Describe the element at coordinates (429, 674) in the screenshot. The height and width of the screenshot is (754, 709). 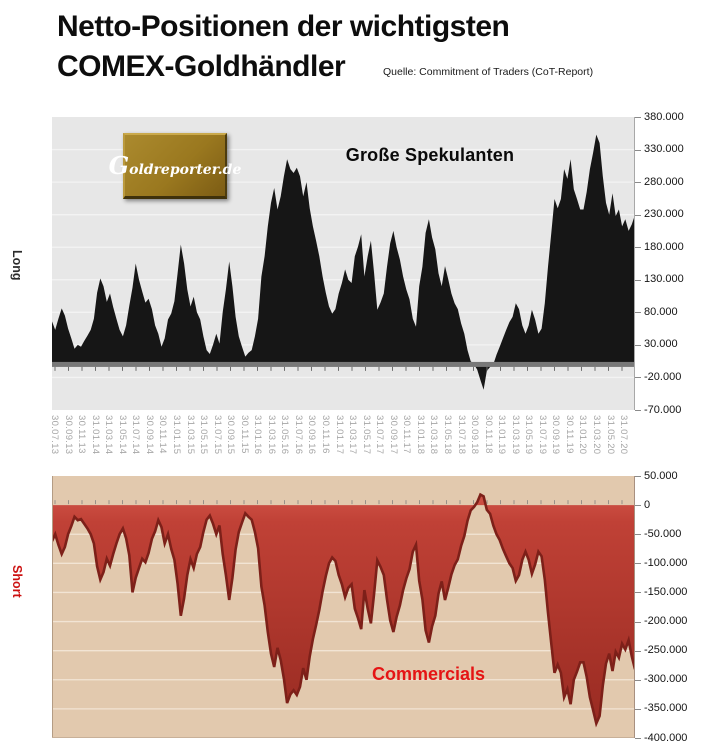
I see `series-label-commercials: Commercials` at that location.